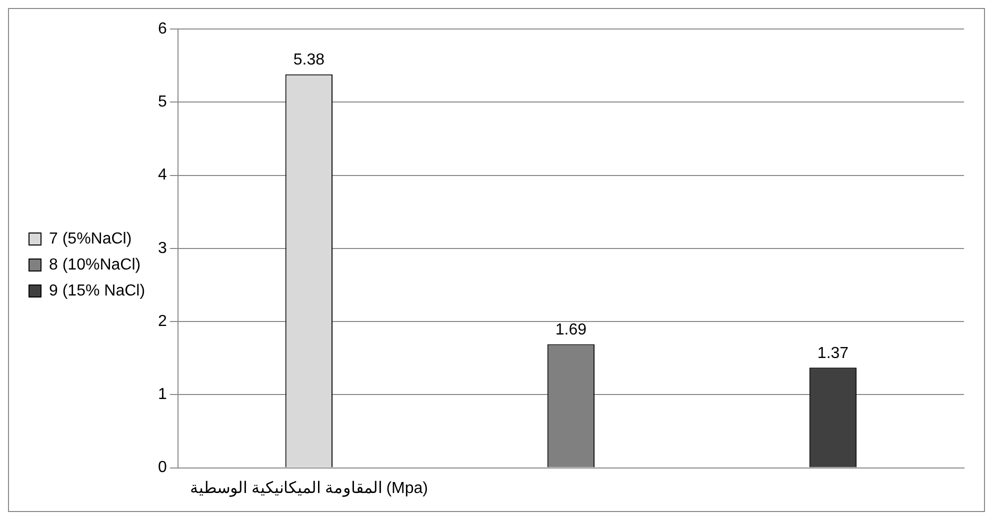  What do you see at coordinates (163, 467) in the screenshot?
I see `y-tick-label: 0` at bounding box center [163, 467].